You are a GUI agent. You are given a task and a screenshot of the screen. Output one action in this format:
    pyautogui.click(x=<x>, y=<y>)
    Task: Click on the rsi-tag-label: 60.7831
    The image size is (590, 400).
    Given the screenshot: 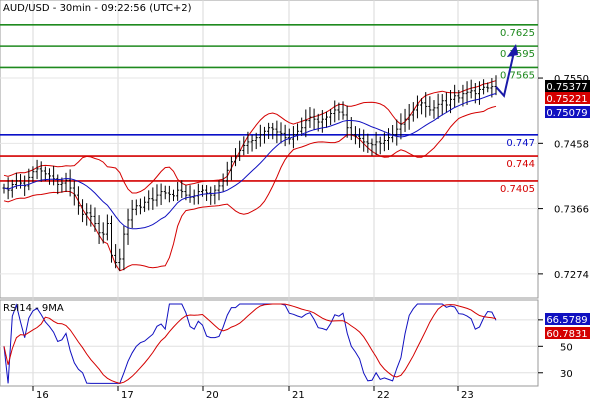 What is the action you would take?
    pyautogui.click(x=566, y=334)
    